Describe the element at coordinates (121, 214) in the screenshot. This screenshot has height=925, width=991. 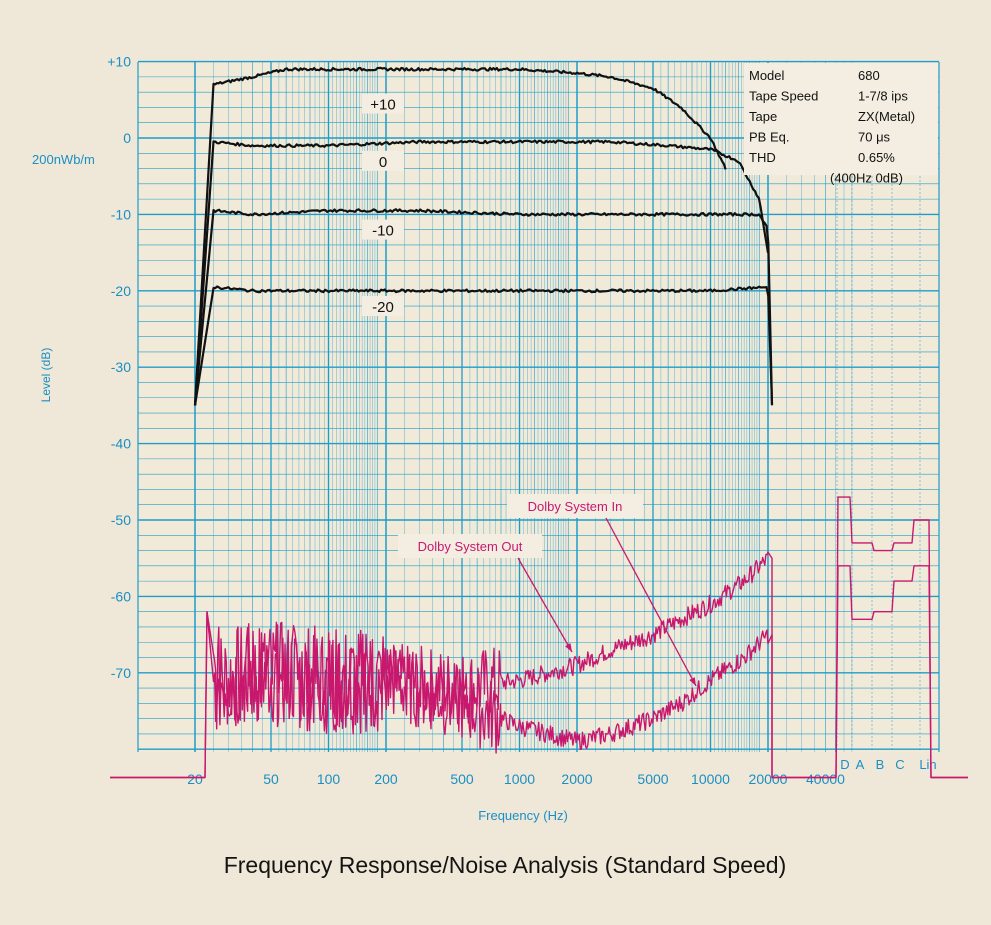
I see `y-tick-label: -10` at that location.